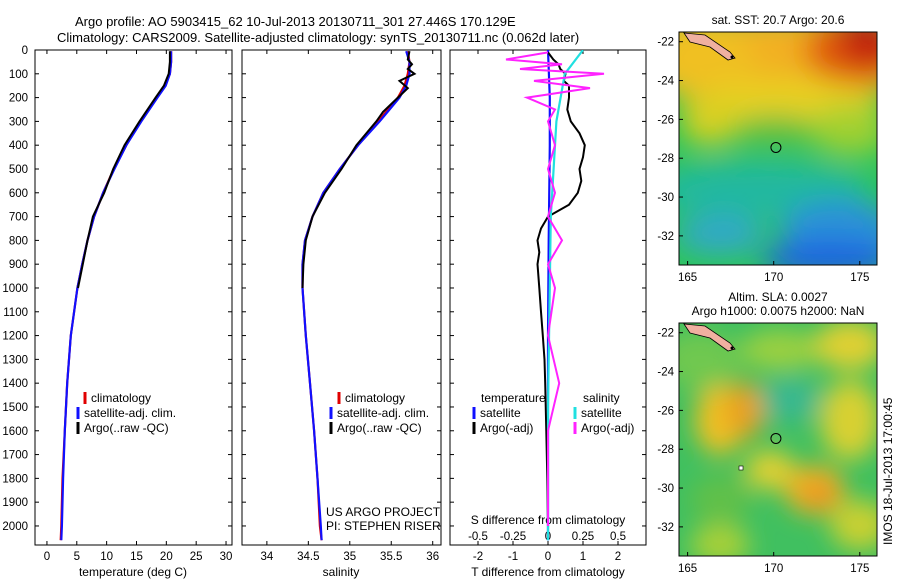  I want to click on x-tick-label: 25, so click(196, 557).